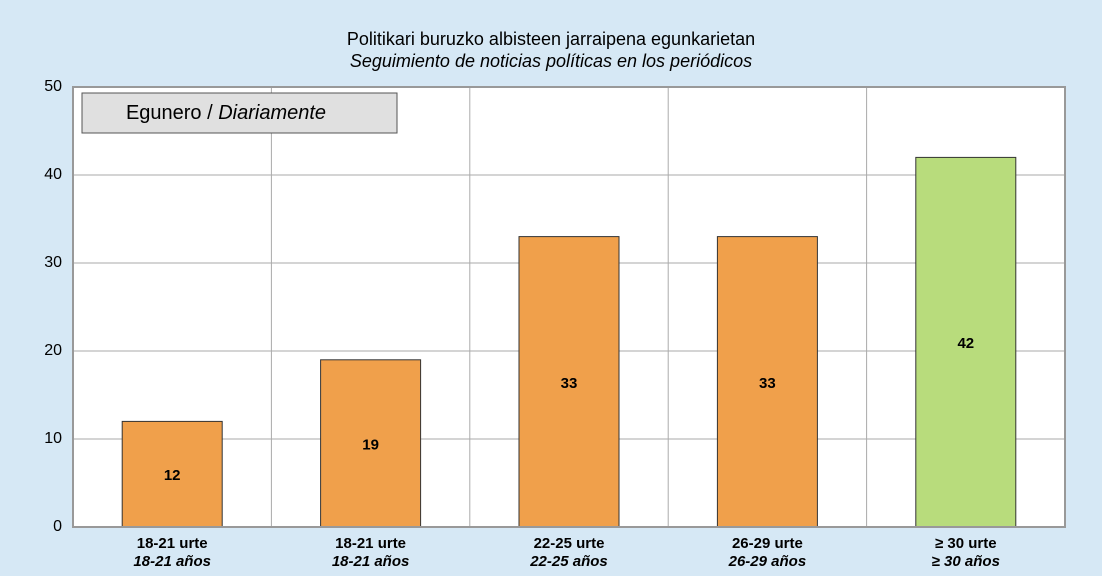  I want to click on y-tick-label: 30, so click(53, 262).